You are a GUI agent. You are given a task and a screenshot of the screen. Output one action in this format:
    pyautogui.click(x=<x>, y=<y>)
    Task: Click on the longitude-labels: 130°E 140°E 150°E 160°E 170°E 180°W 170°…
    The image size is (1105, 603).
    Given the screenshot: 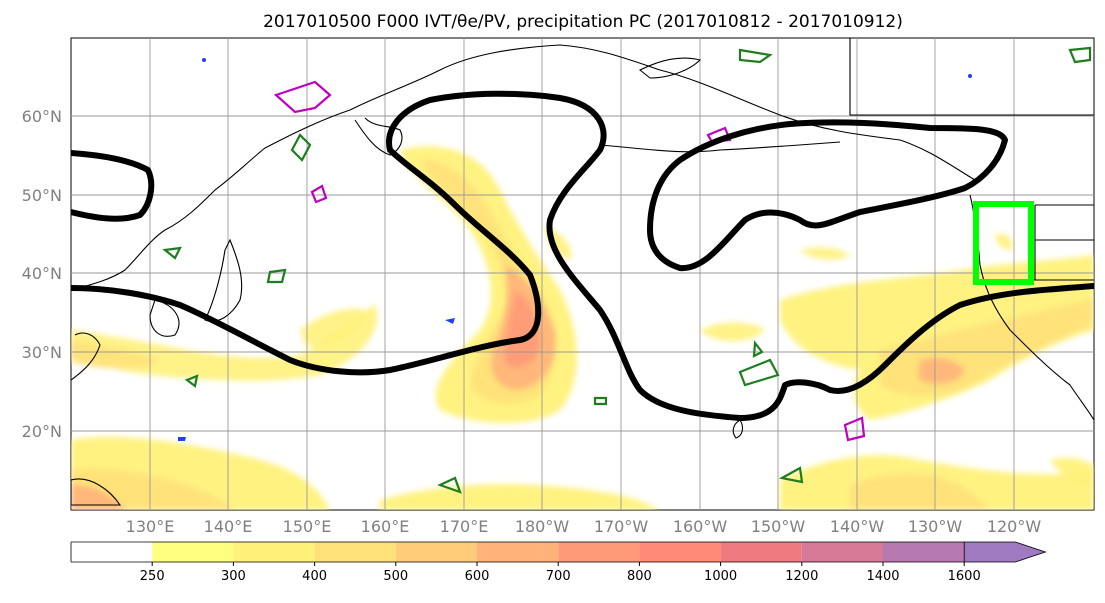 What is the action you would take?
    pyautogui.click(x=584, y=526)
    